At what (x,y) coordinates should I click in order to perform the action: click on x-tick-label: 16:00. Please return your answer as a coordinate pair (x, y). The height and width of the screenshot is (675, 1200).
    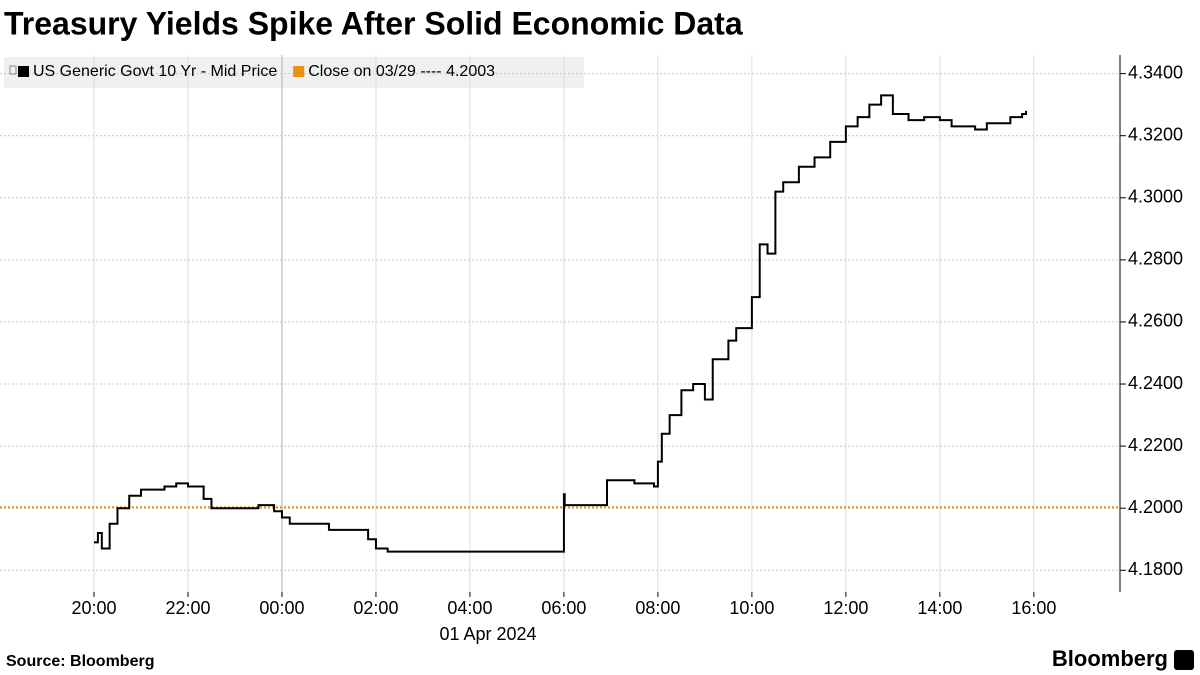
    Looking at the image, I should click on (1033, 608).